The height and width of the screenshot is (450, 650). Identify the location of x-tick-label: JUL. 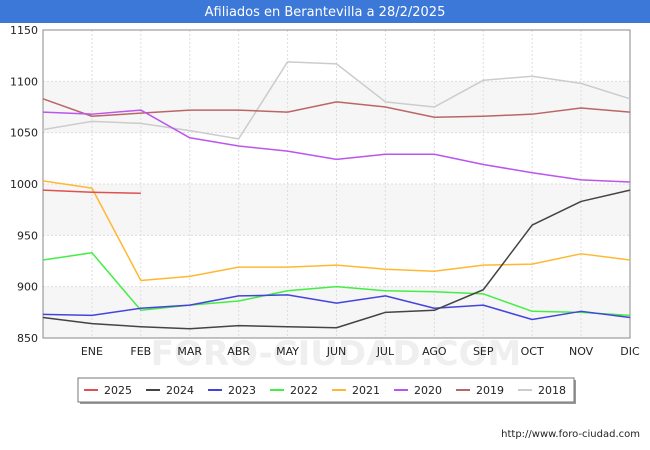
(385, 351).